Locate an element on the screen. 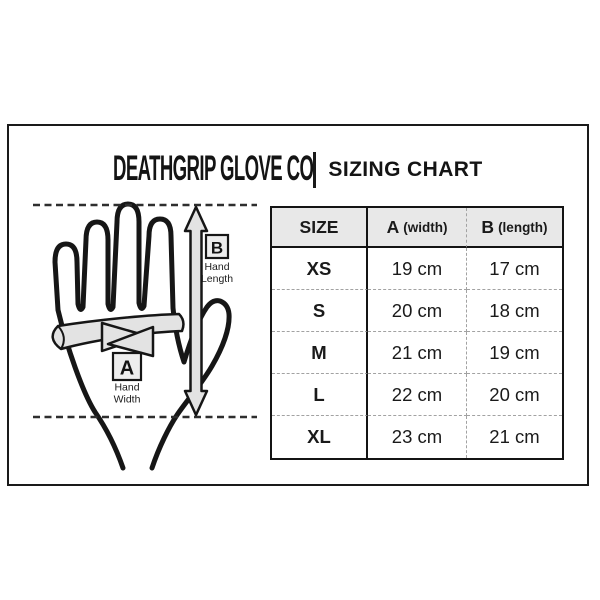  header-a-width: A (width) is located at coordinates (417, 228).